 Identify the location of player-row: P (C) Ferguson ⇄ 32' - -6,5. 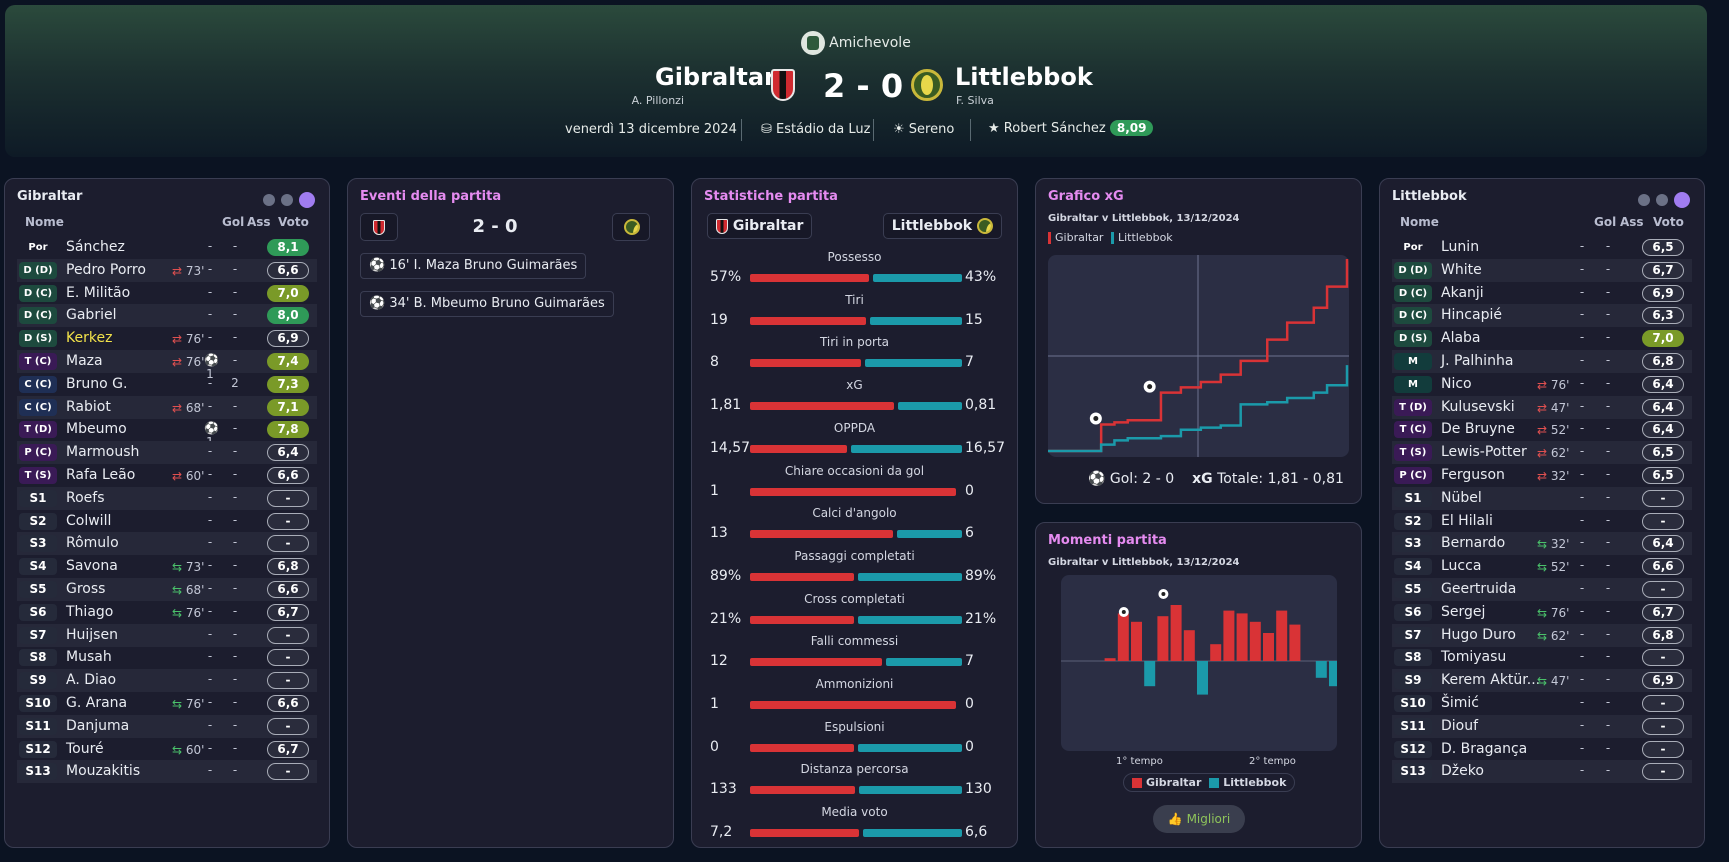
(1542, 475).